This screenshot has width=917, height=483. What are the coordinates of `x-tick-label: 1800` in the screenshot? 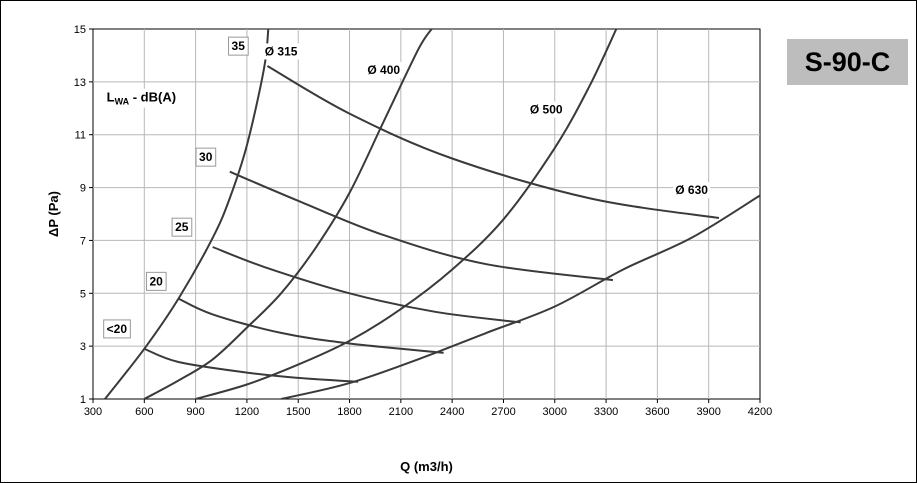 It's located at (349, 412).